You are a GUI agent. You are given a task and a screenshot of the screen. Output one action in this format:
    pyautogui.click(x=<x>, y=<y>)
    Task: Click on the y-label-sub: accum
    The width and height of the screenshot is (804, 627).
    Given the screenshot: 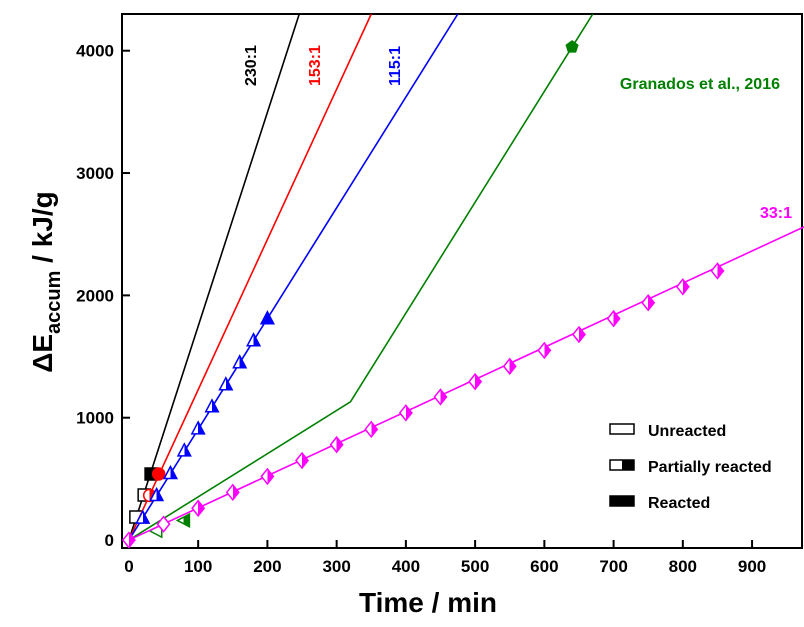 What is the action you would take?
    pyautogui.click(x=54, y=302)
    